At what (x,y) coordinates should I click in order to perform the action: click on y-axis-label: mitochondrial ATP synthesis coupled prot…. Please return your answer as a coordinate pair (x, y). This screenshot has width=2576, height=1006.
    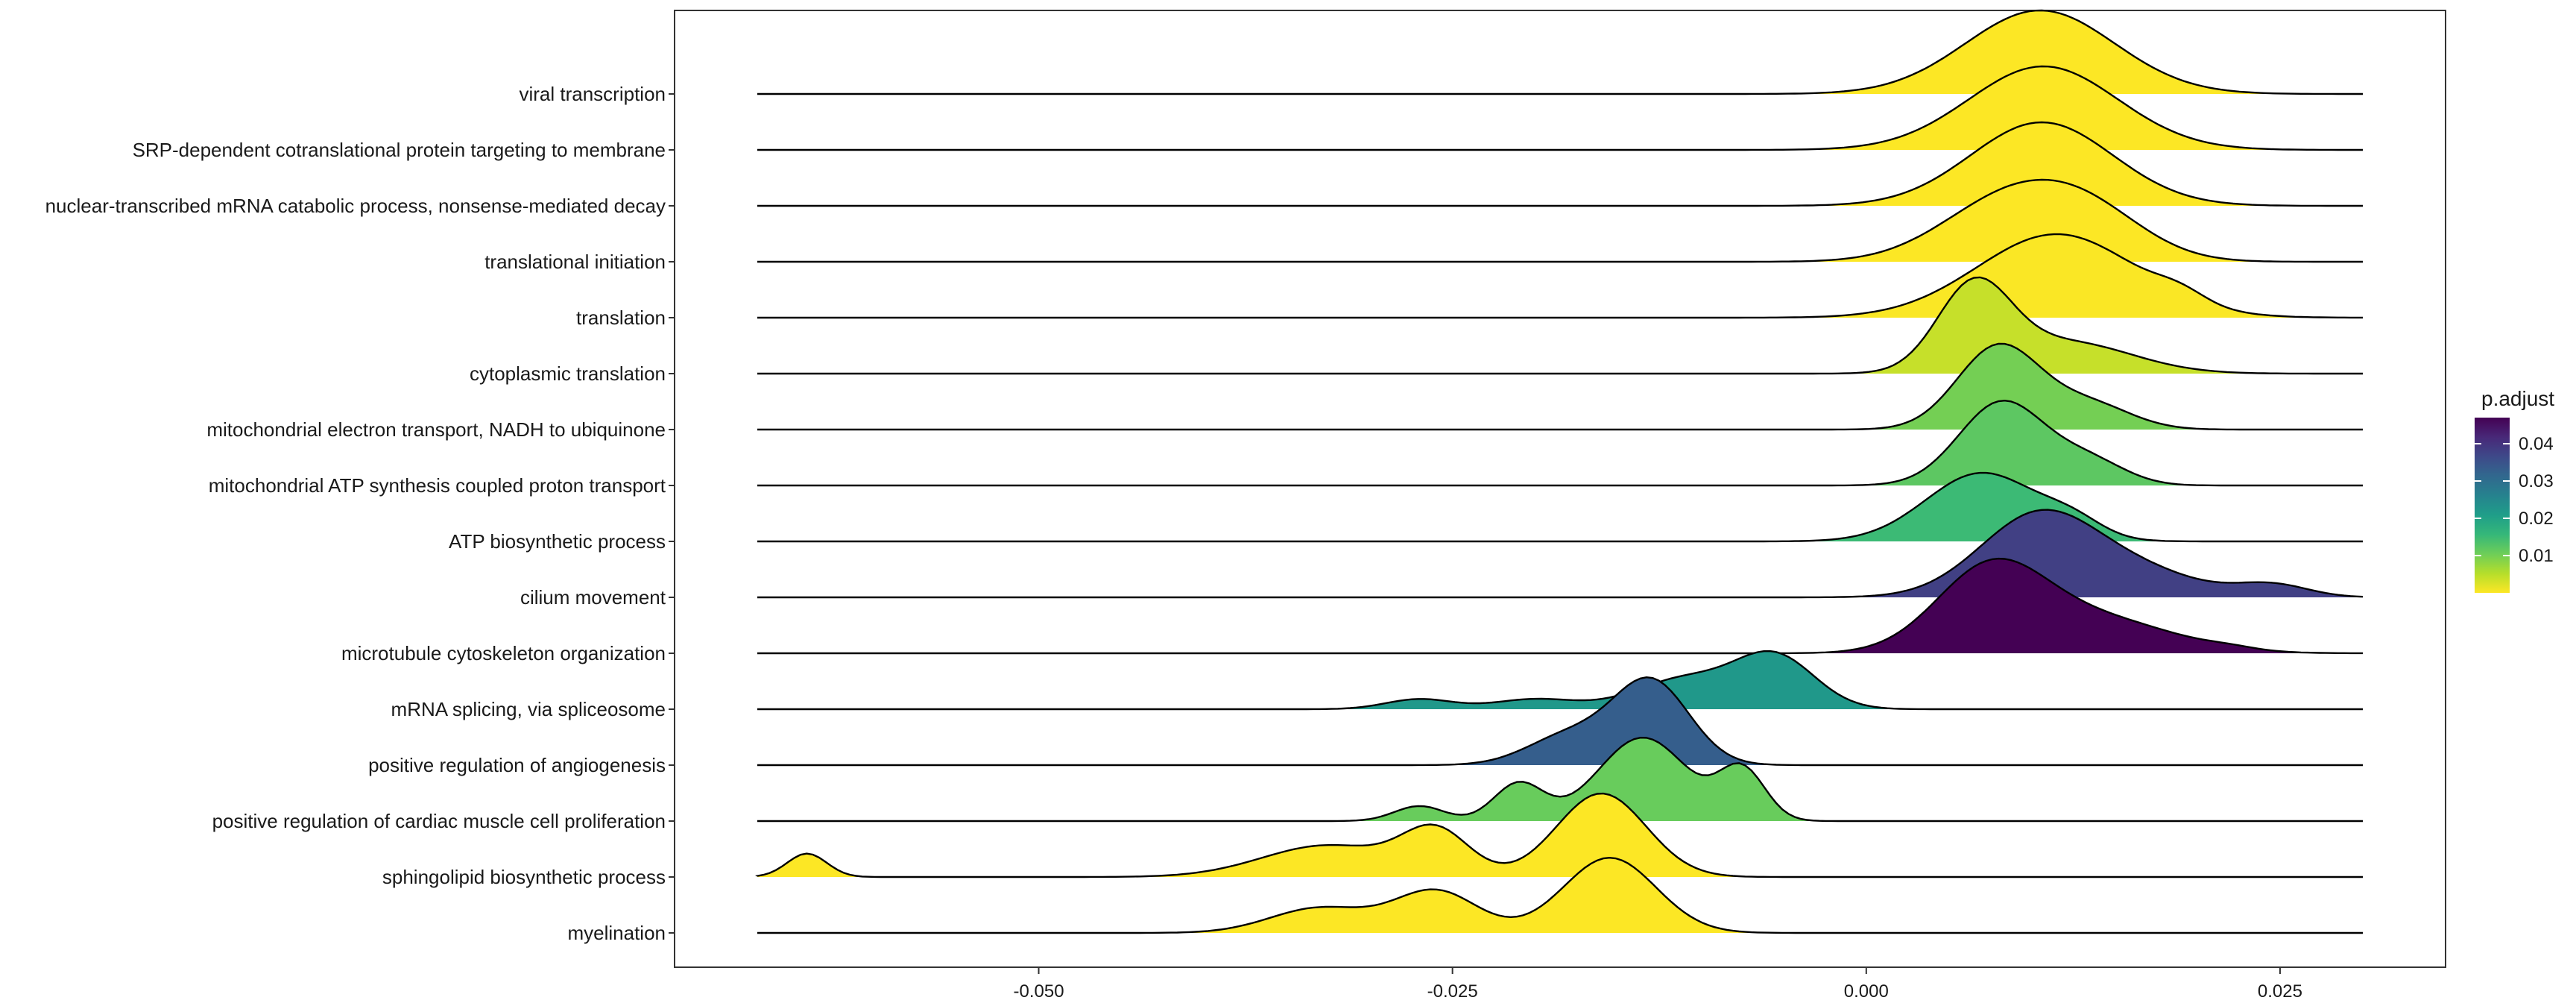
    Looking at the image, I should click on (438, 486).